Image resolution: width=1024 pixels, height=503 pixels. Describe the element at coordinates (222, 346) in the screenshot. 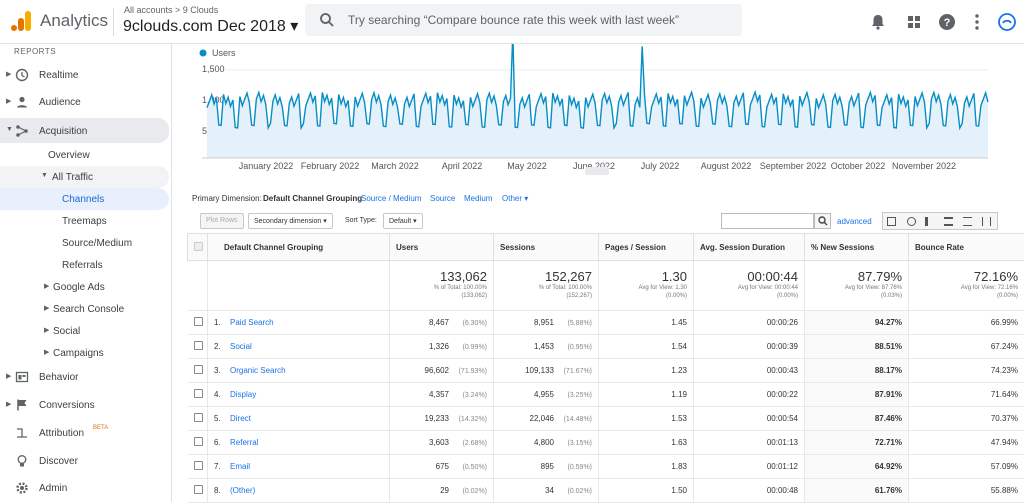

I see `row-number: 2.` at that location.